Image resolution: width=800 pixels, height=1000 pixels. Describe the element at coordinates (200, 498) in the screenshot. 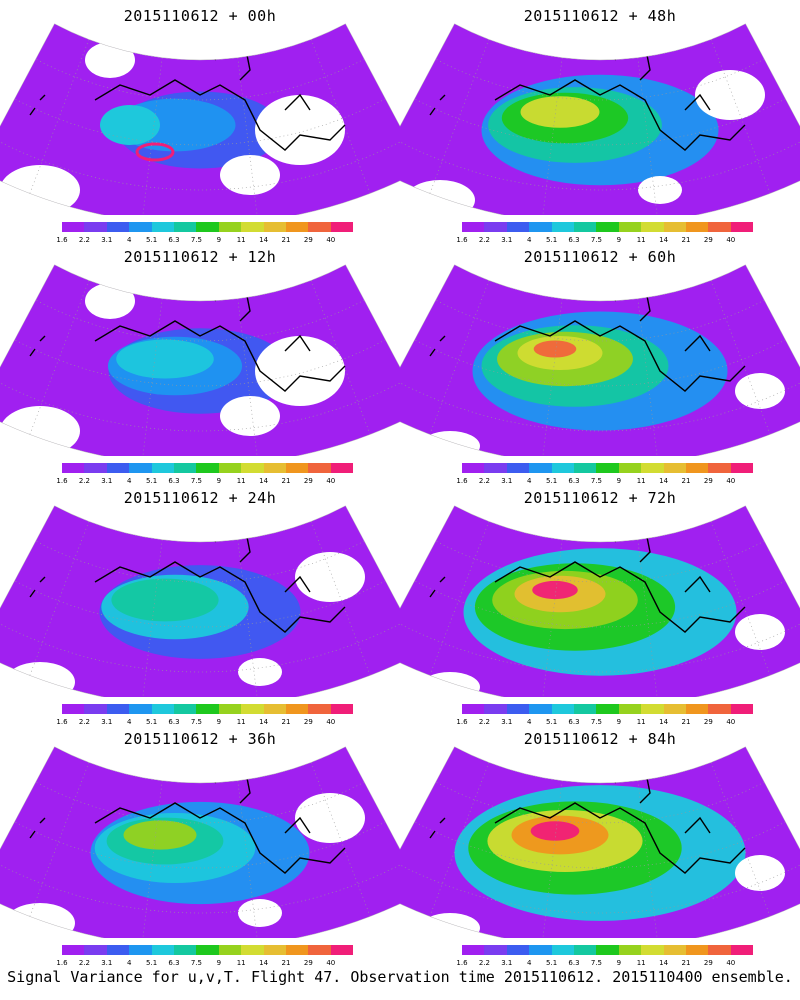

I see `panel-title: 2015110612 + 24h` at that location.